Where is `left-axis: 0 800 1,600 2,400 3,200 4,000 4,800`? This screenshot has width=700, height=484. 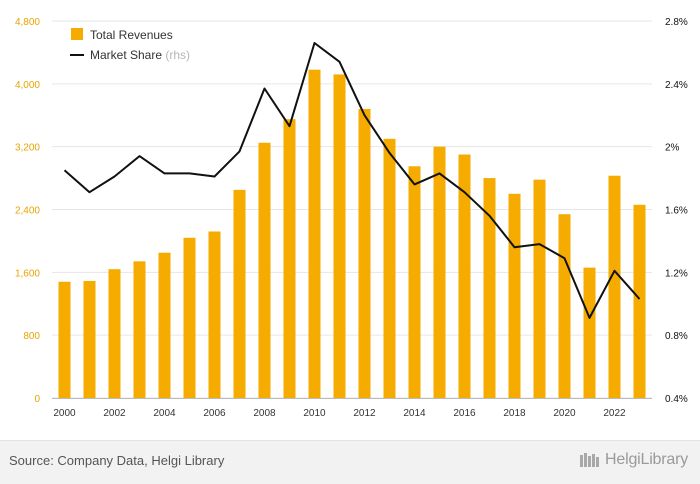 left-axis: 0 800 1,600 2,400 3,200 4,000 4,800 is located at coordinates (27, 211).